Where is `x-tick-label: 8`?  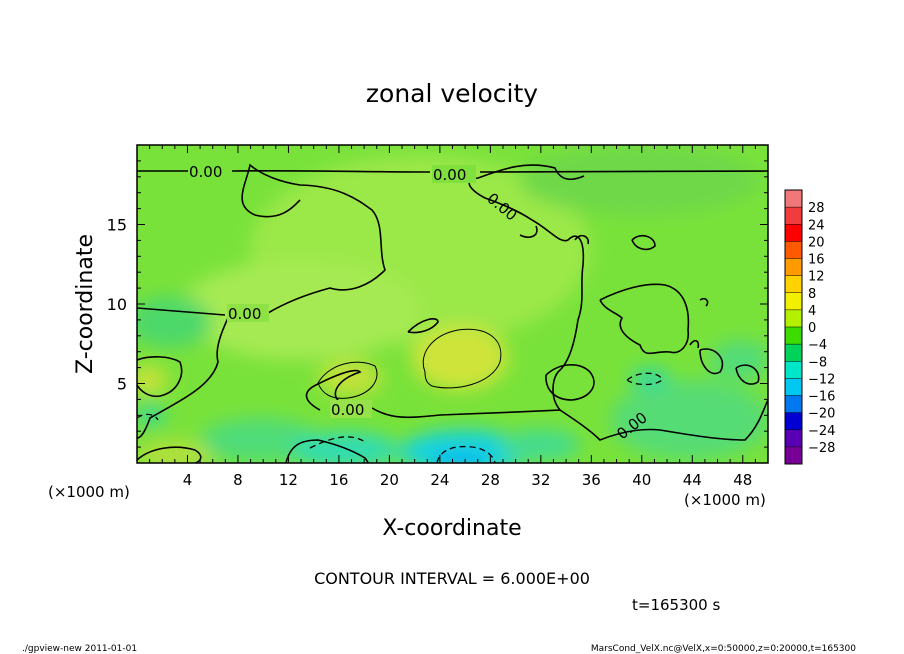
x-tick-label: 8 is located at coordinates (238, 480).